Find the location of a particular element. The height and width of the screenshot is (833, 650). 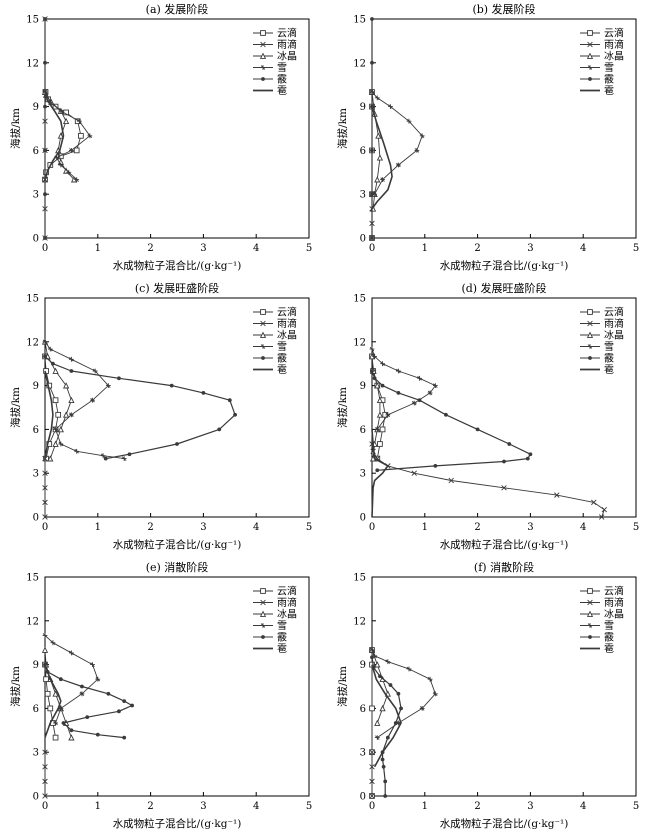

x-axis-label: 水成物粒子混合比/(g·kg⁻¹) is located at coordinates (504, 544).